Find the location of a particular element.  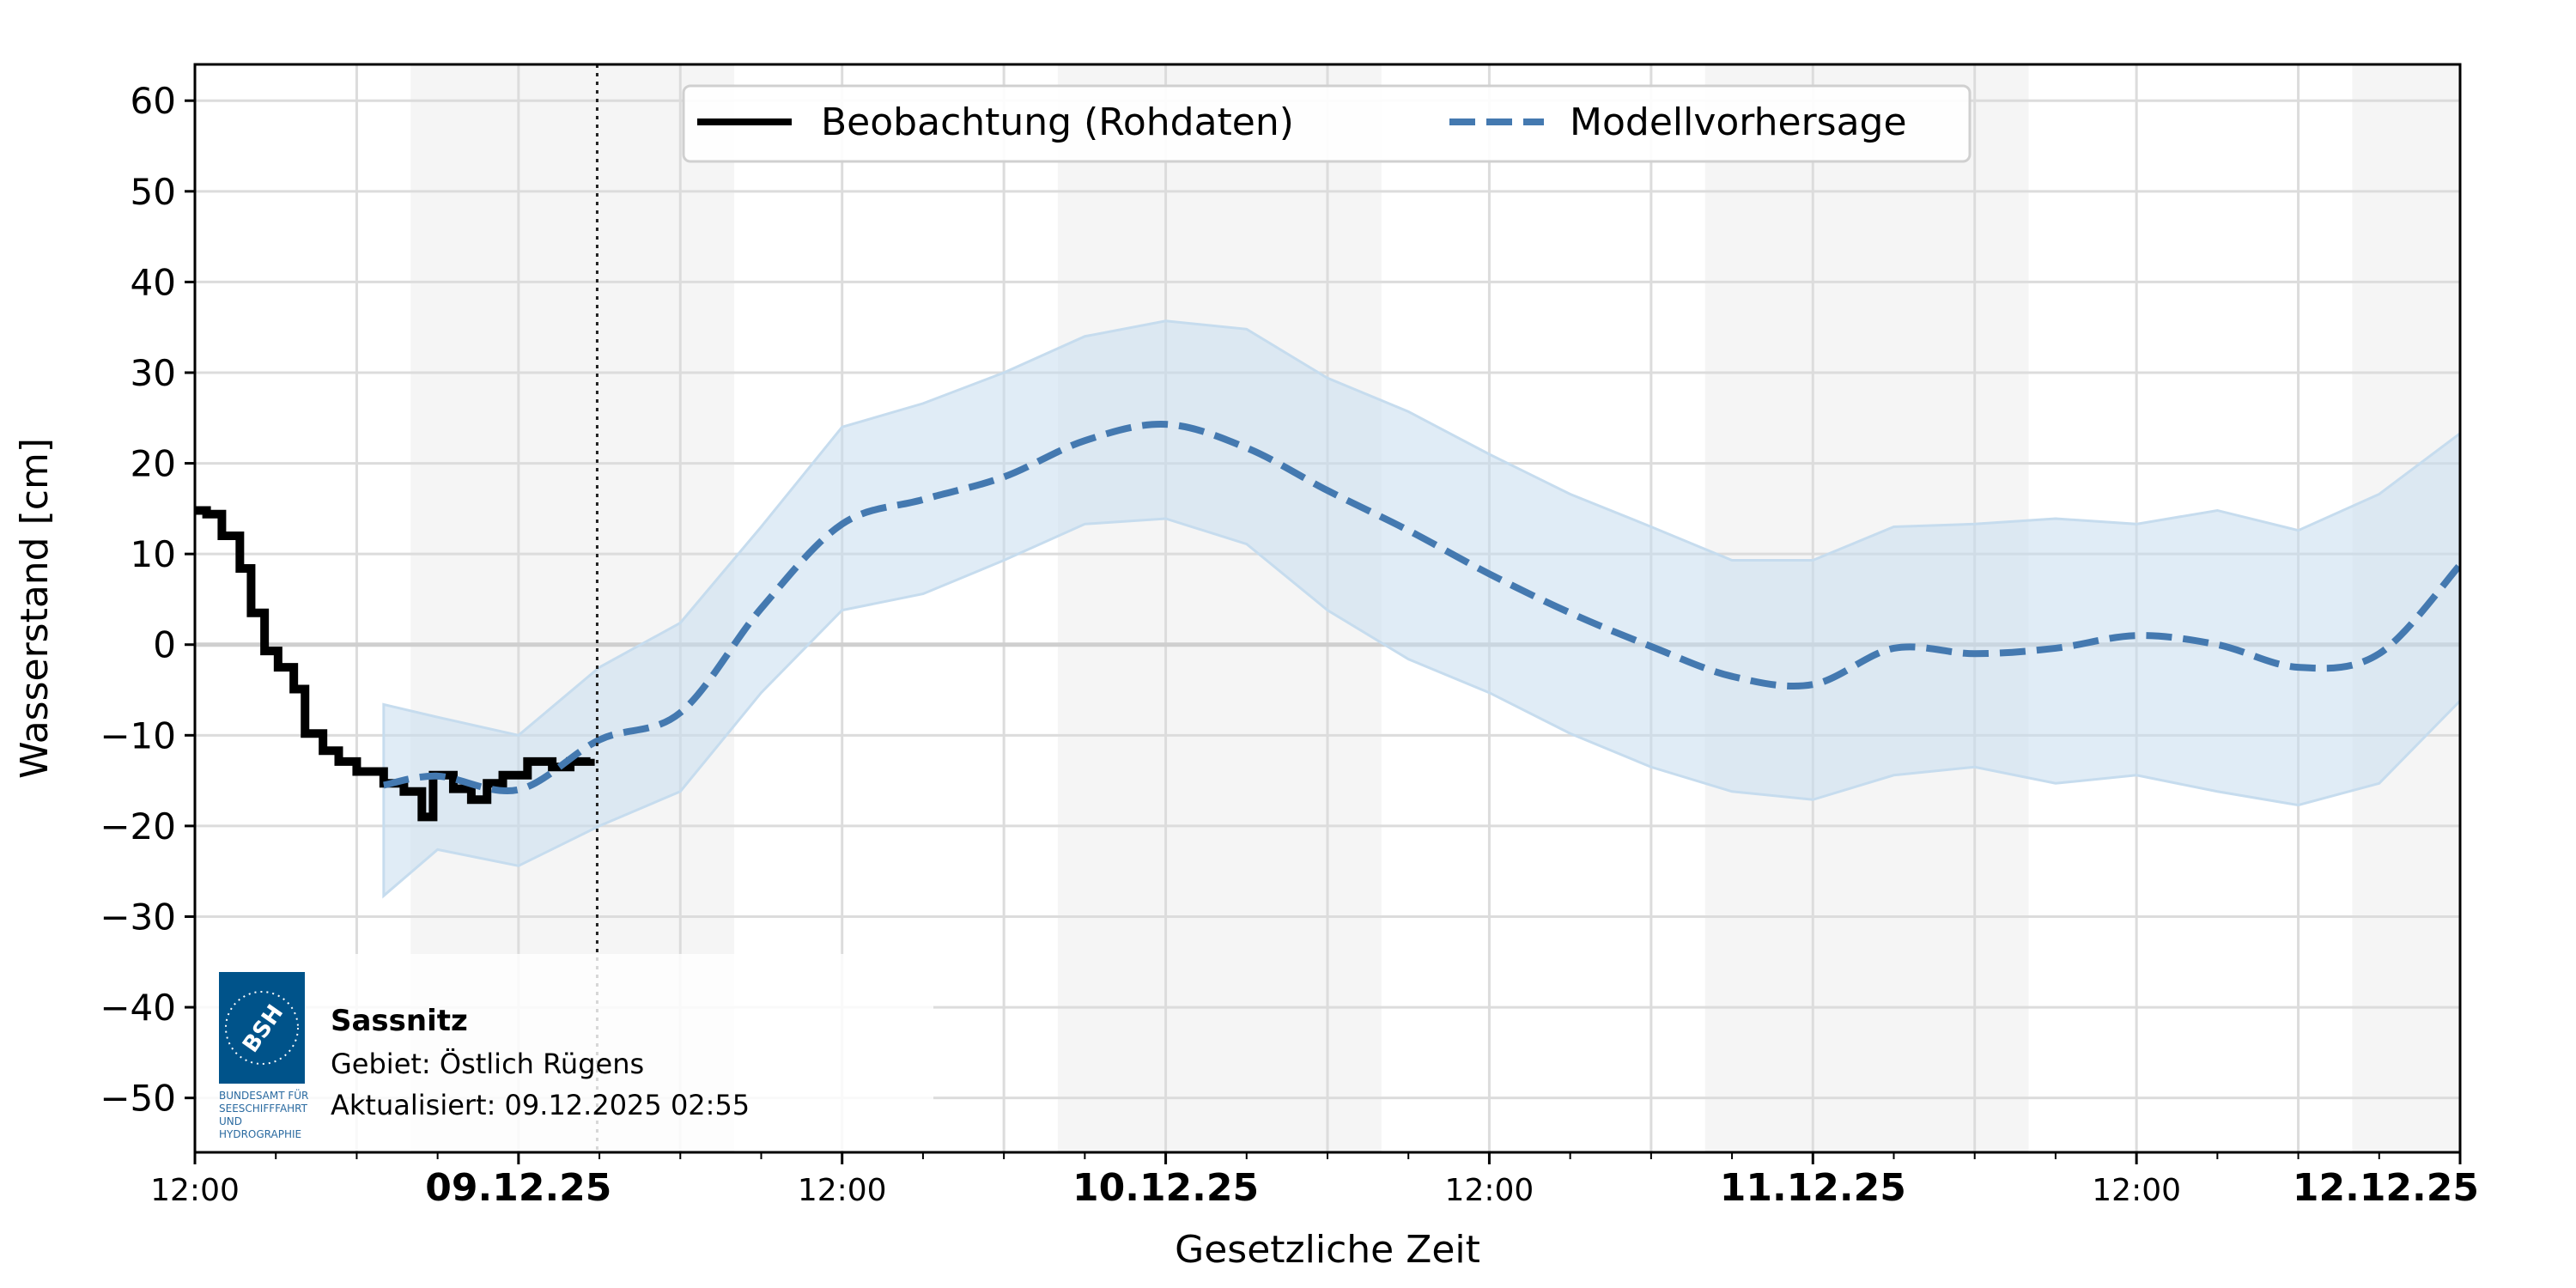

y-tick-label: 10 is located at coordinates (153, 554).